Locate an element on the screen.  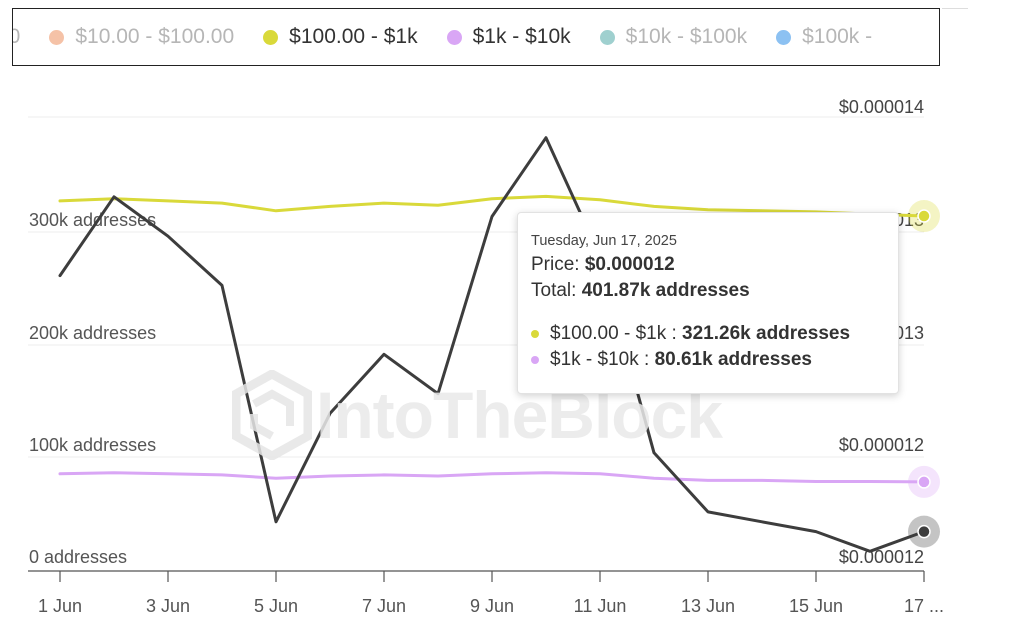
legend-item: $100k - is located at coordinates (824, 37).